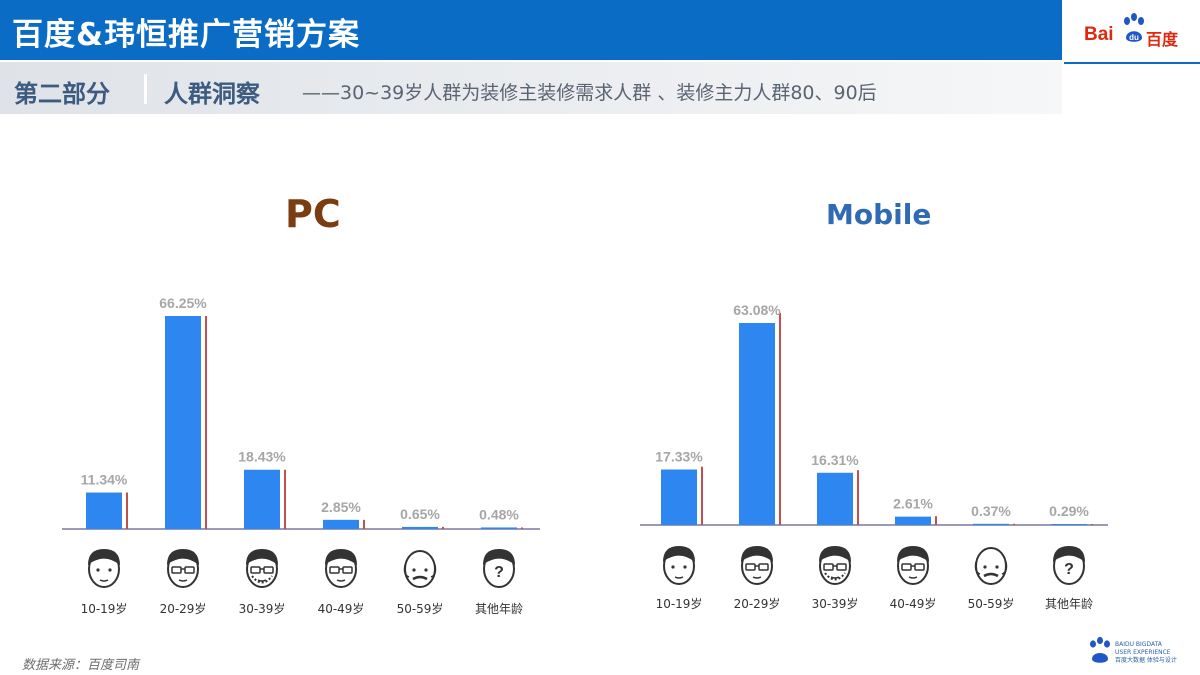 The width and height of the screenshot is (1200, 675). Describe the element at coordinates (145, 89) in the screenshot. I see `section-divider` at that location.